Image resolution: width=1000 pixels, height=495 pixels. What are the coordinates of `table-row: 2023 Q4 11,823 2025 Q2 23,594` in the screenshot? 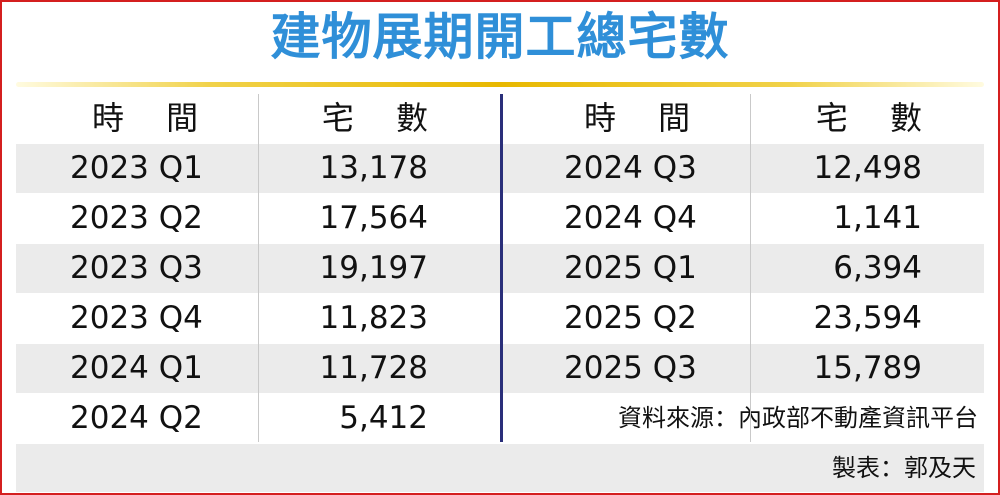 It's located at (500, 318).